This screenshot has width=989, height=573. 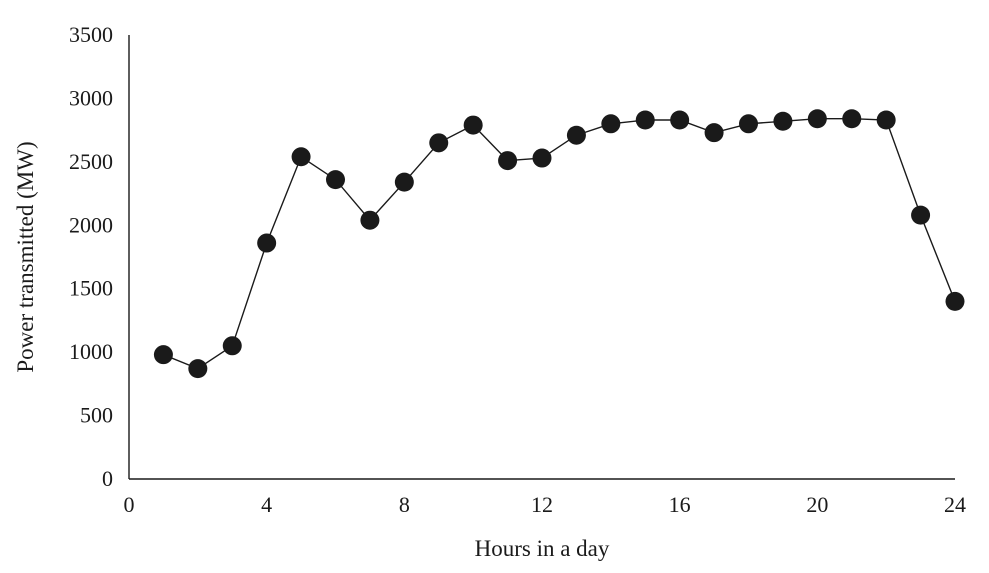 I want to click on y-tick-label: 2500, so click(x=91, y=161).